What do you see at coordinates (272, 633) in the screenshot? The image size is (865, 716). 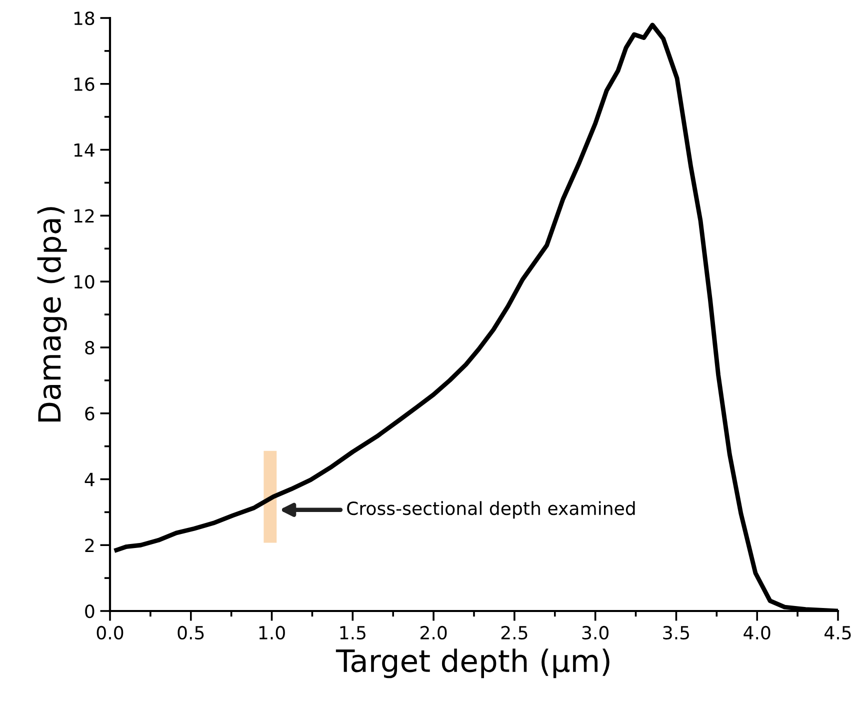 I see `x-tick-label: 1.0` at bounding box center [272, 633].